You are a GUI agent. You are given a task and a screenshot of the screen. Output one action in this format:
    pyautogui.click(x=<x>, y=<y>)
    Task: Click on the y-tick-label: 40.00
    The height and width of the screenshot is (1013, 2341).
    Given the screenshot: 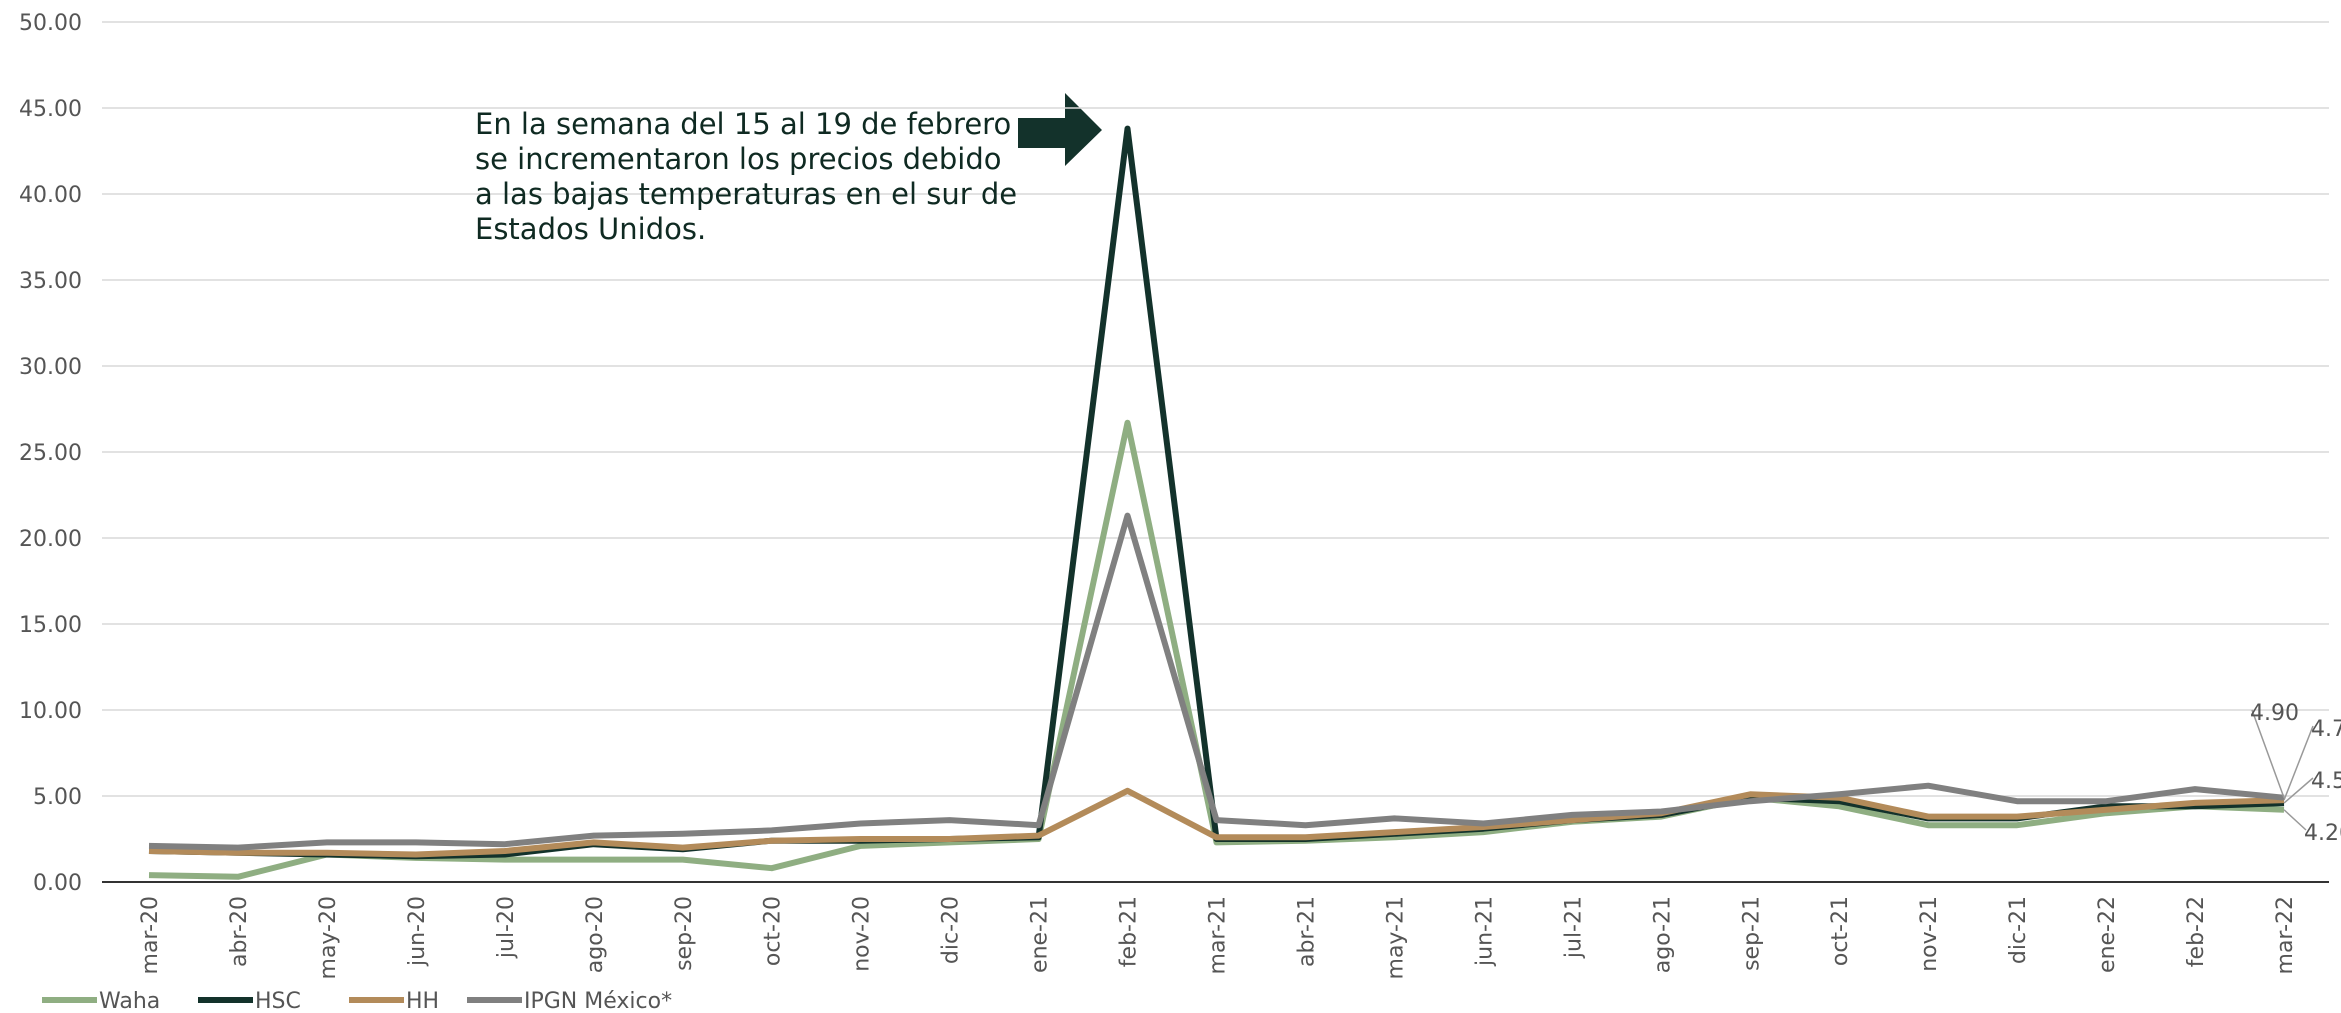 What is the action you would take?
    pyautogui.click(x=50, y=195)
    